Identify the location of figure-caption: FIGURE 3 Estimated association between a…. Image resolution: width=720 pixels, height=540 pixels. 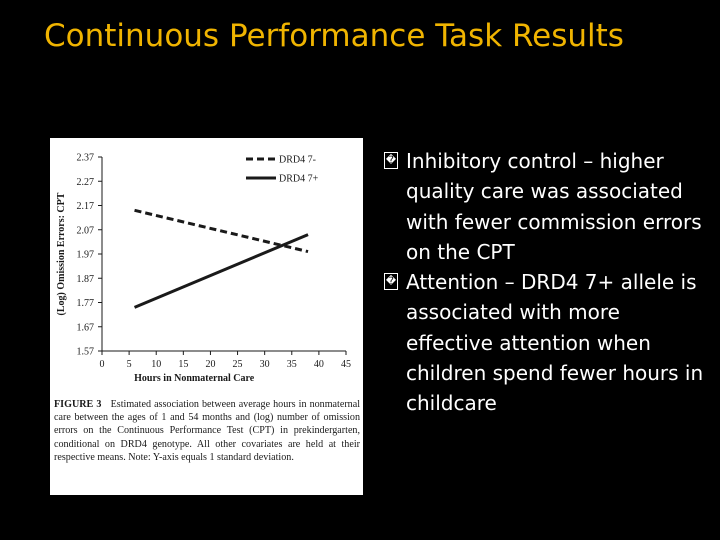
(207, 431).